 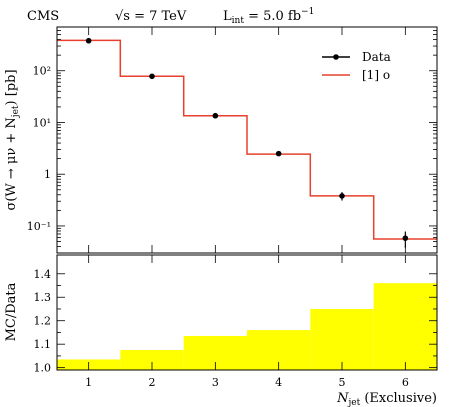 What do you see at coordinates (376, 75) in the screenshot?
I see `legend-mc-label: [1] o` at bounding box center [376, 75].